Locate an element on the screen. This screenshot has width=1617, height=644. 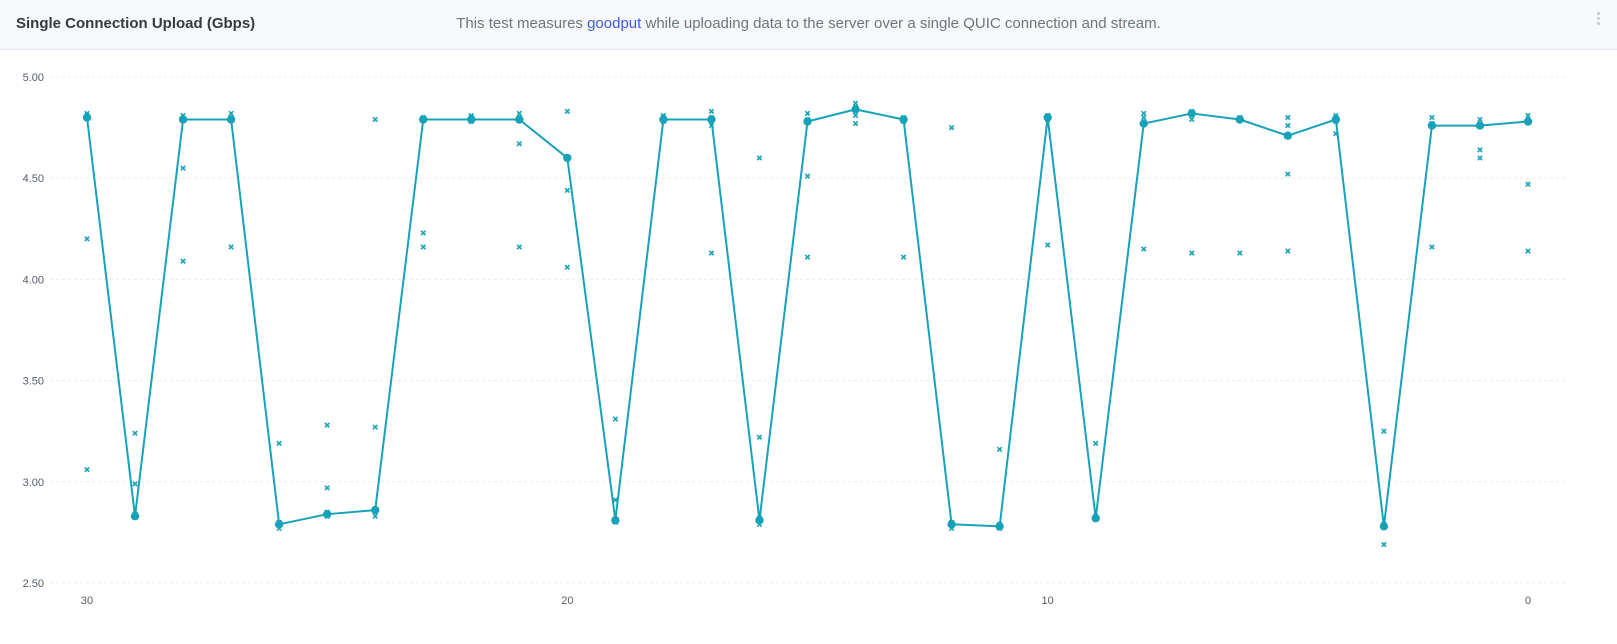
y-tick-label: 3.50 is located at coordinates (33, 382).